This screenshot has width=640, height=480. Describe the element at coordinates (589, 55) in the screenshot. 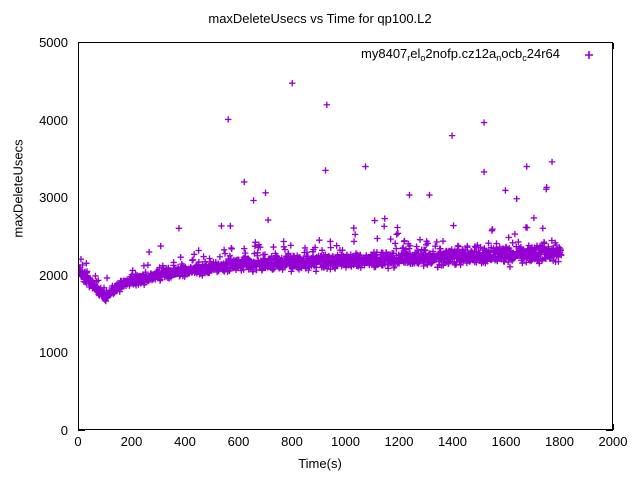

I see `legend-key-plus-icon` at that location.